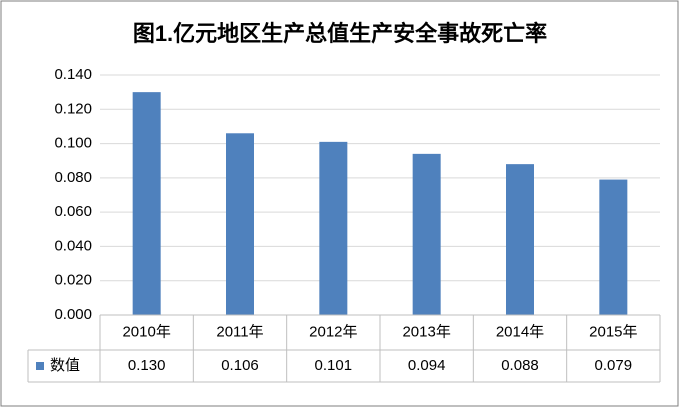  Describe the element at coordinates (333, 331) in the screenshot. I see `x-tick-label: 2012年` at that location.